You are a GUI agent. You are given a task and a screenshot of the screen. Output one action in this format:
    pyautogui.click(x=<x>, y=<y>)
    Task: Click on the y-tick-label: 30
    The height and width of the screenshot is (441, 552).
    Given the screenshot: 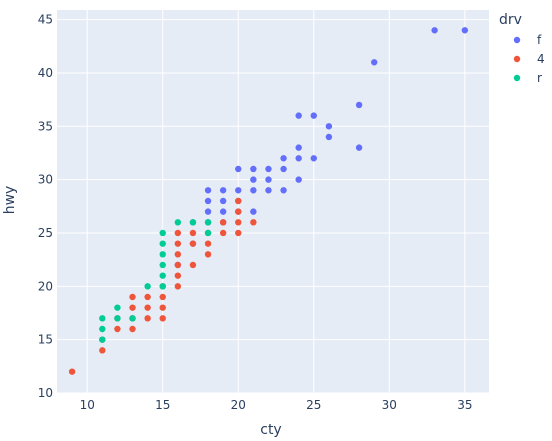 What is the action you would take?
    pyautogui.click(x=45, y=180)
    